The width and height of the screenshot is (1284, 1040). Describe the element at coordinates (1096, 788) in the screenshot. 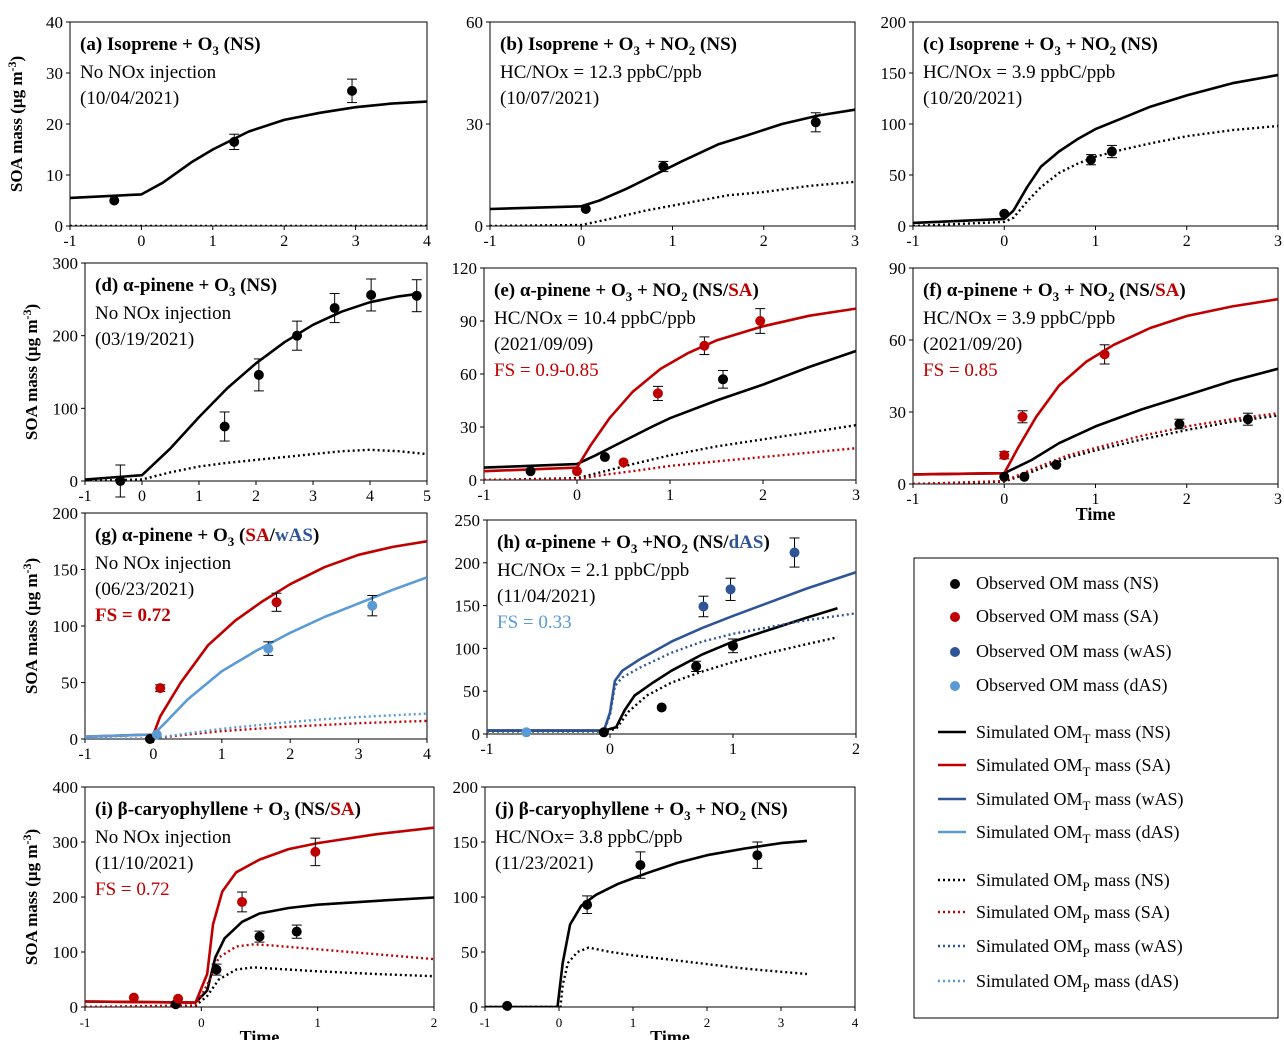

I see `legend-frame` at that location.